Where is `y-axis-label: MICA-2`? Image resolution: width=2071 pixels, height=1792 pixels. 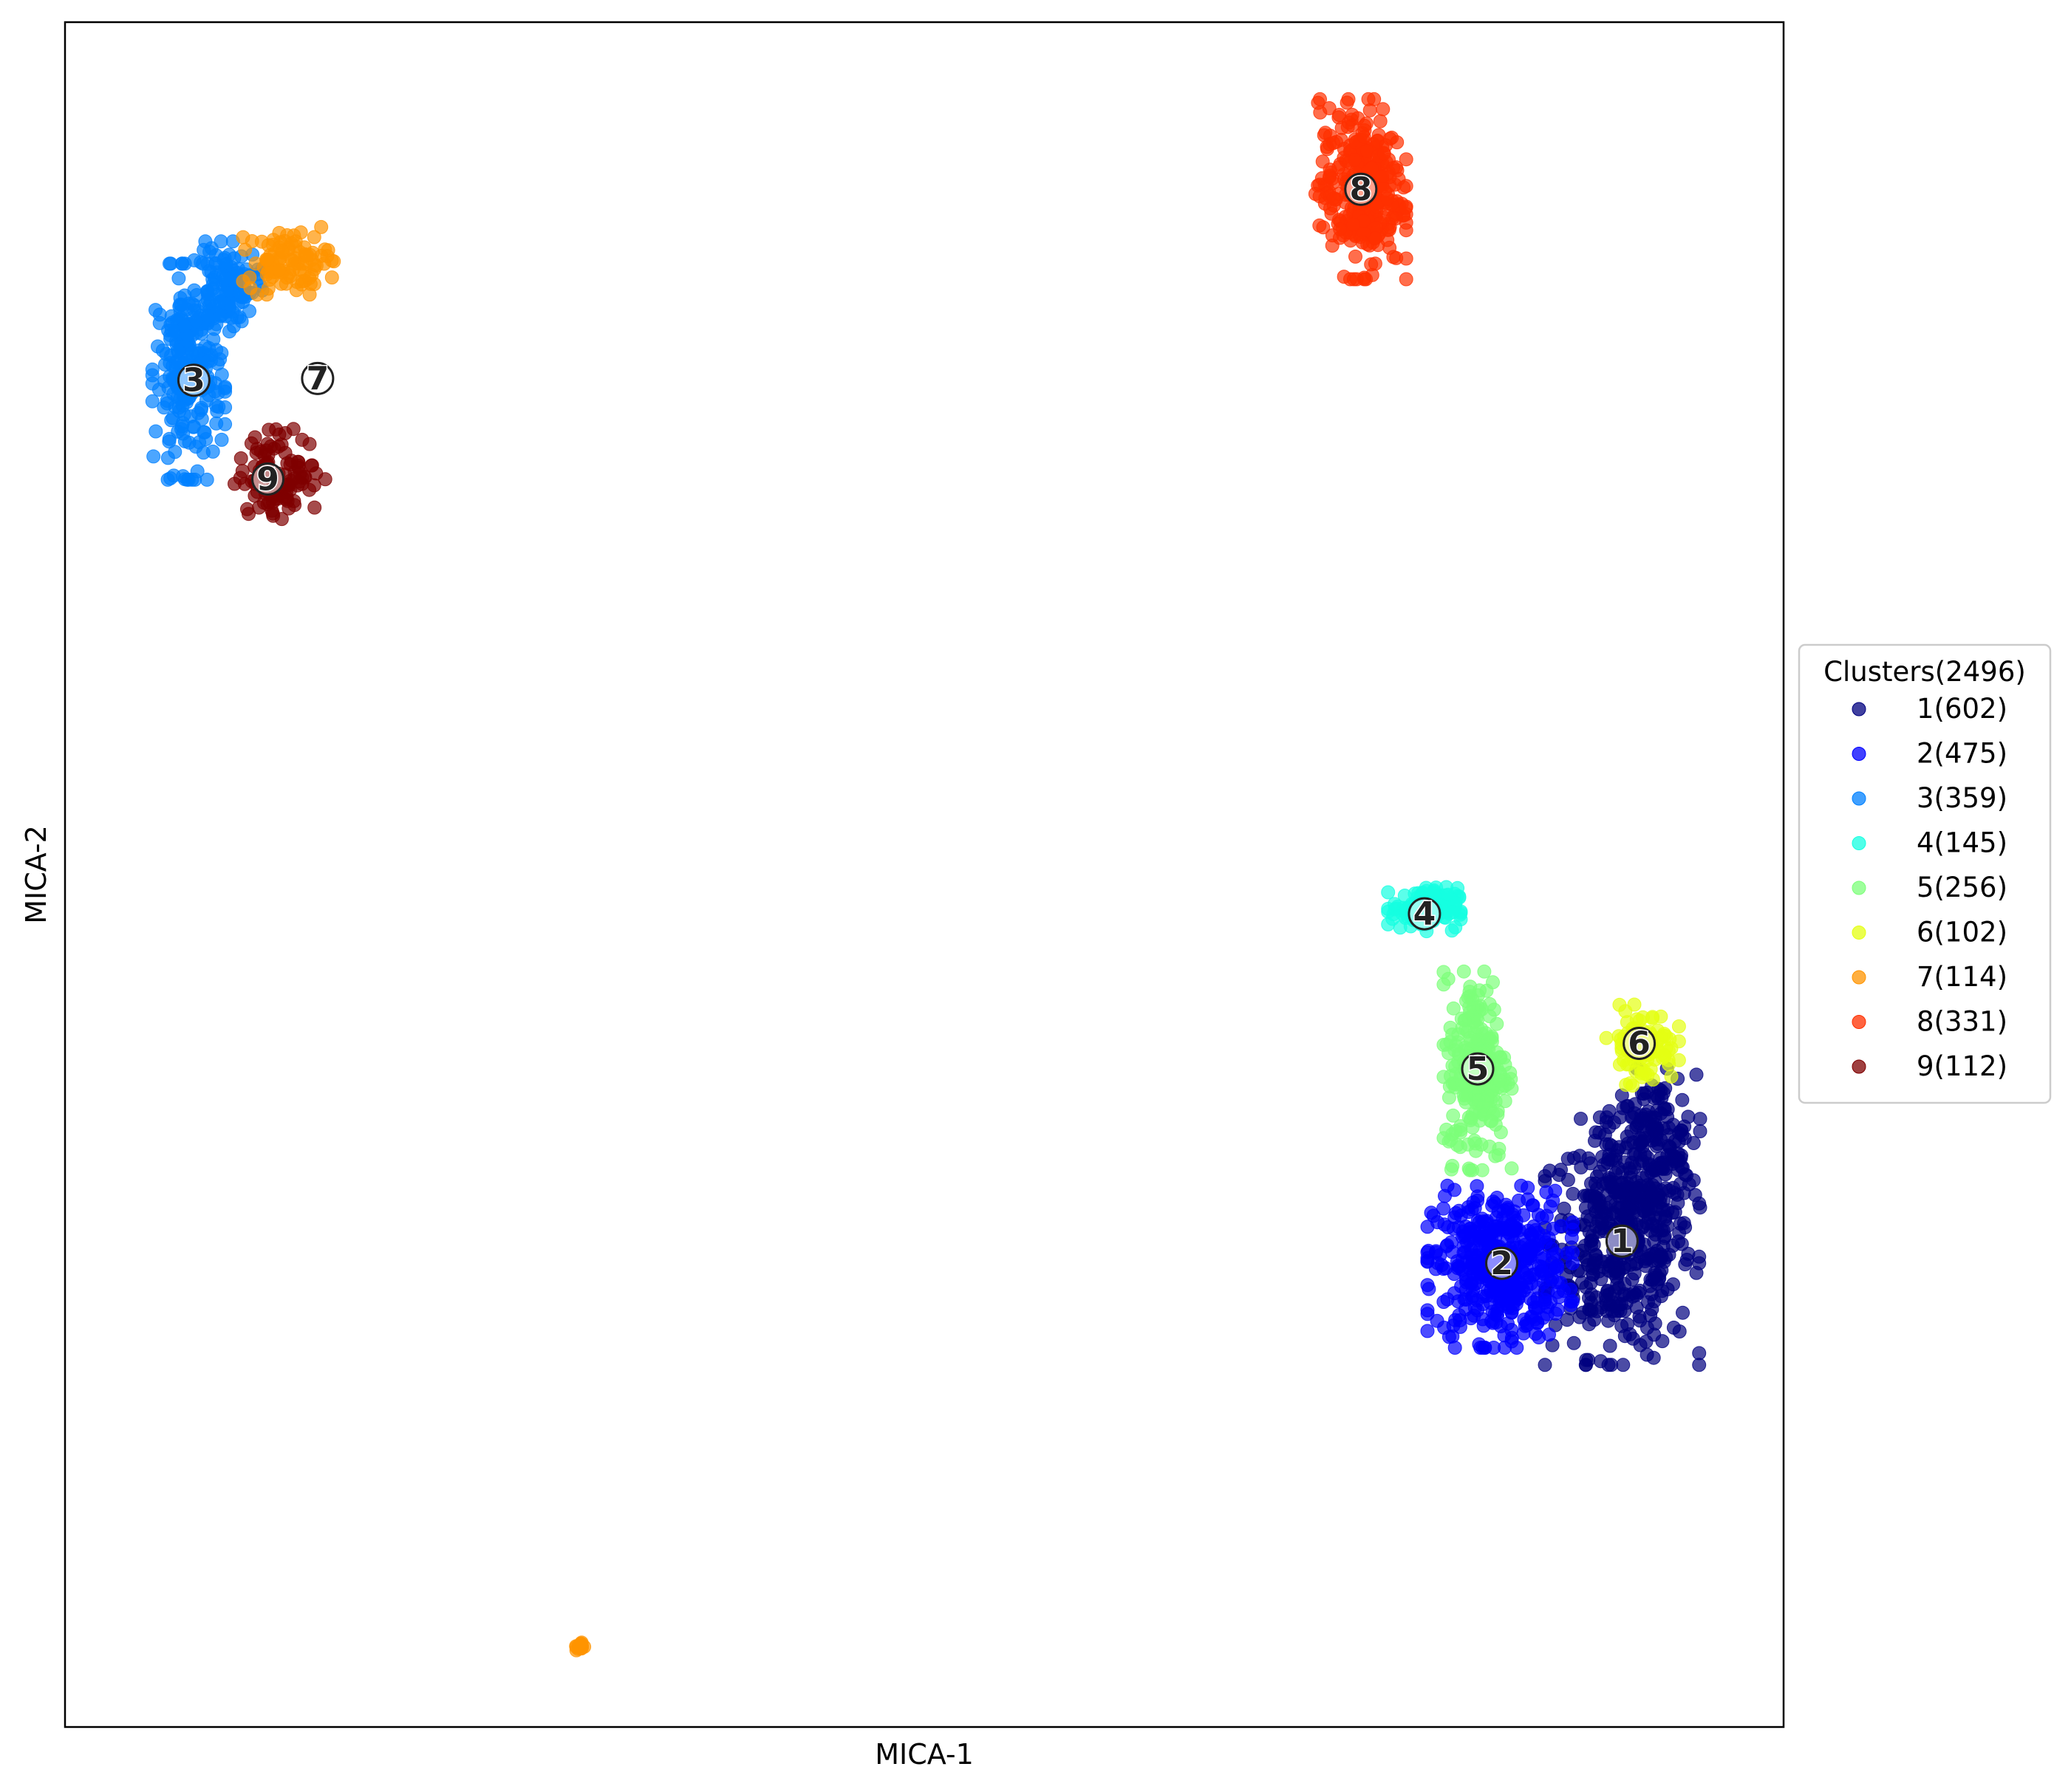
y-axis-label: MICA-2 is located at coordinates (36, 874).